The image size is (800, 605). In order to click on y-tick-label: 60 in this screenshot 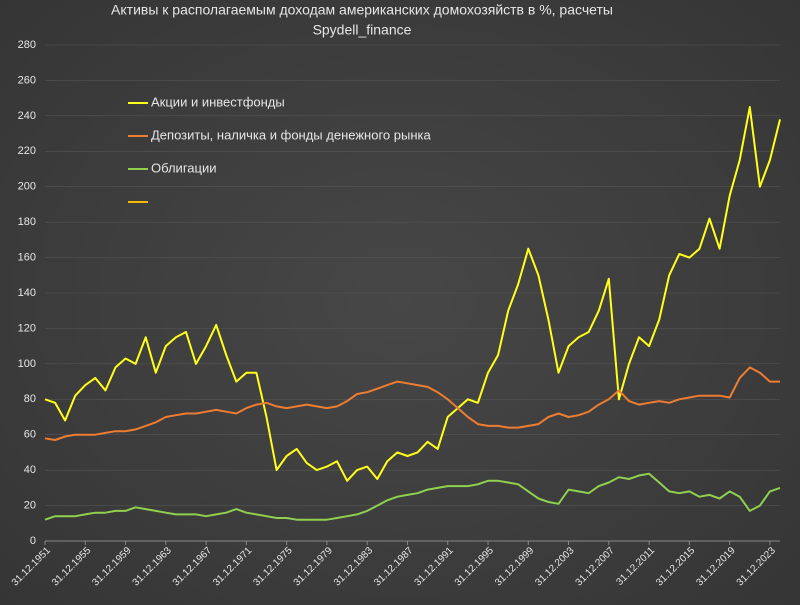, I will do `click(30, 435)`.